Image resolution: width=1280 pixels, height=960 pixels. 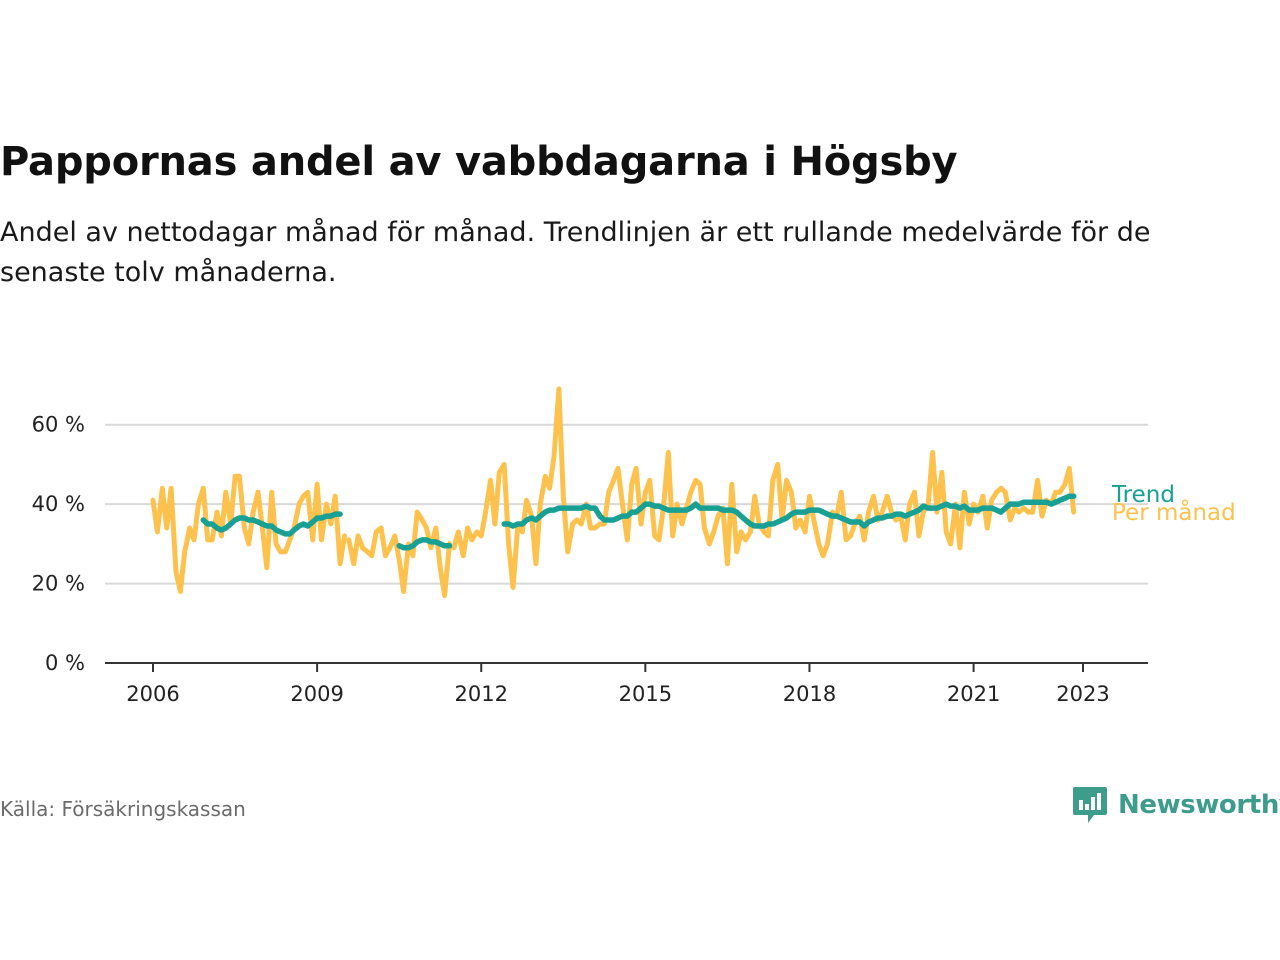 What do you see at coordinates (58, 425) in the screenshot?
I see `y-tick-label: 60 %` at bounding box center [58, 425].